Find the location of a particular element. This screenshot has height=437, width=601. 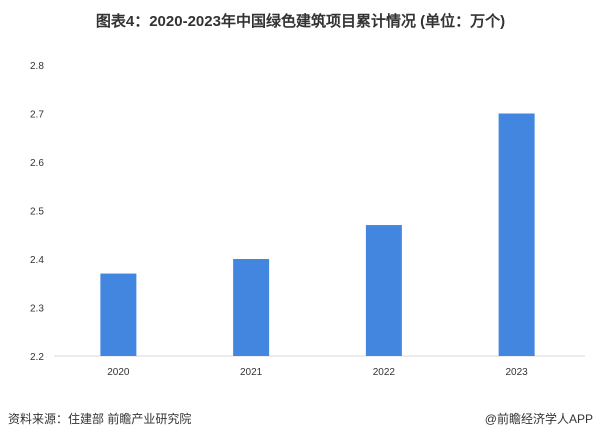

x-tick-label: 2023 is located at coordinates (517, 372).